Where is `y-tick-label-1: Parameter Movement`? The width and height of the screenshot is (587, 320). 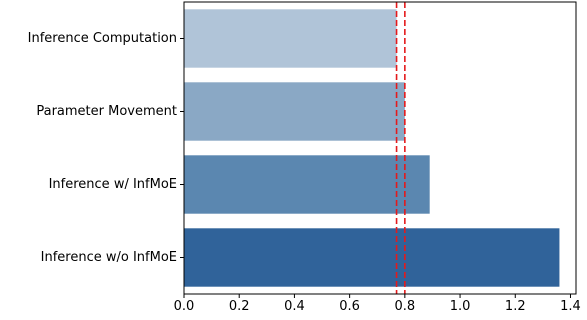
y-tick-label-1: Parameter Movement is located at coordinates (106, 111).